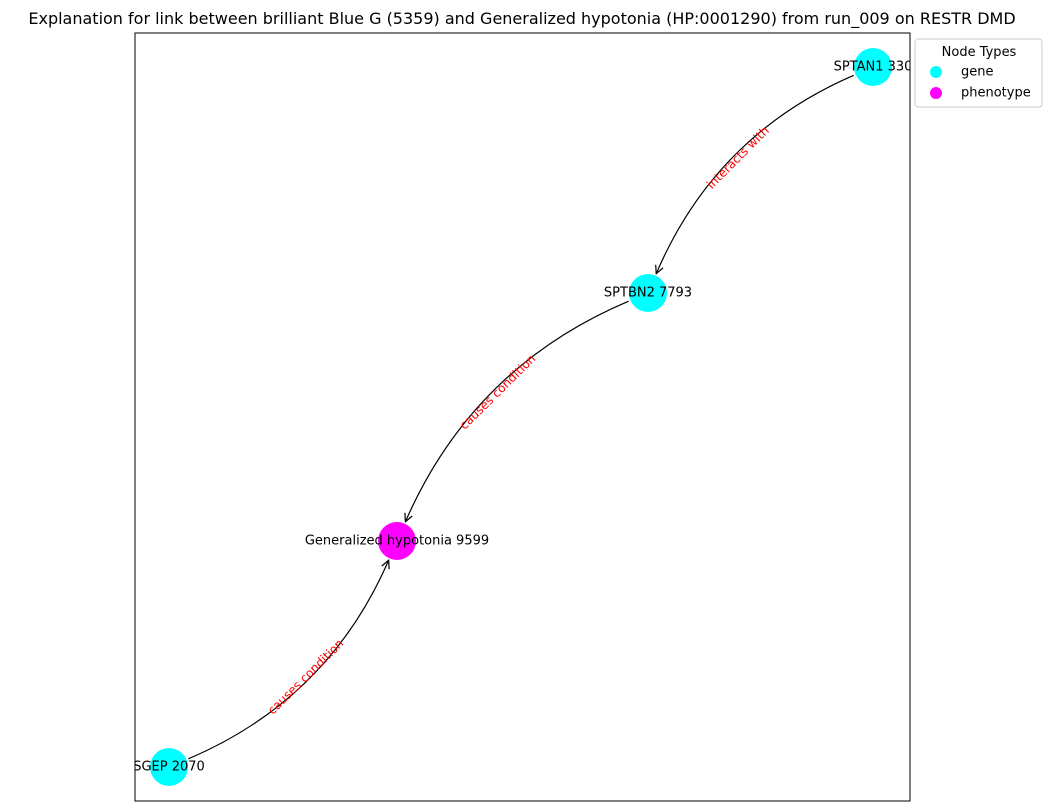 The width and height of the screenshot is (1050, 812). I want to click on node-sgep, so click(169, 767).